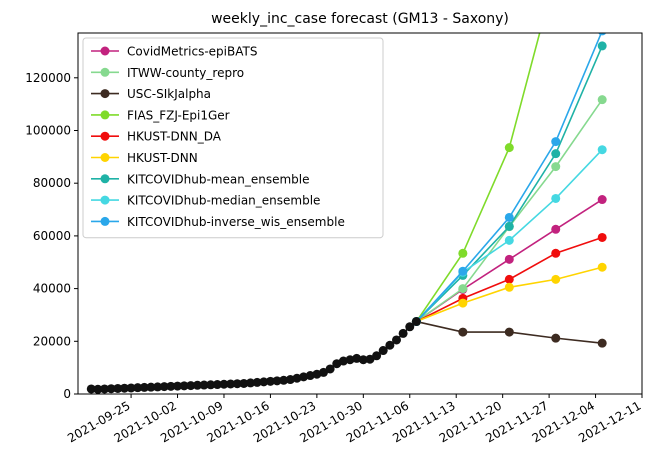 The height and width of the screenshot is (470, 653). I want to click on y-tick-label: 100000, so click(48, 130).